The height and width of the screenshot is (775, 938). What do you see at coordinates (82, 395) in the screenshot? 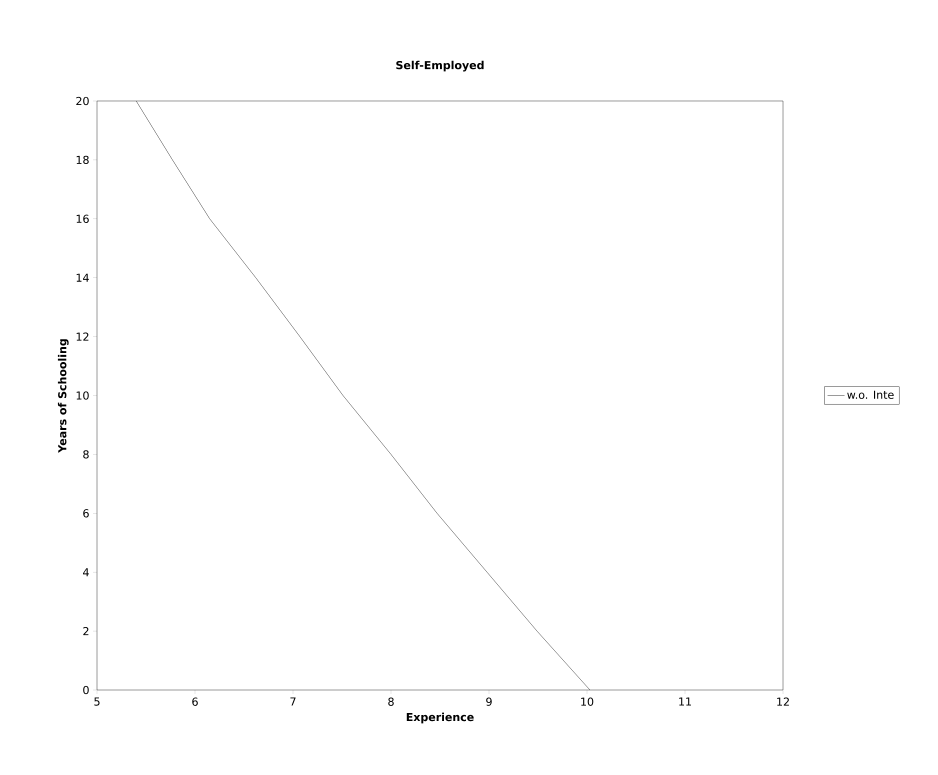
I see `y-tick-label: 10` at bounding box center [82, 395].